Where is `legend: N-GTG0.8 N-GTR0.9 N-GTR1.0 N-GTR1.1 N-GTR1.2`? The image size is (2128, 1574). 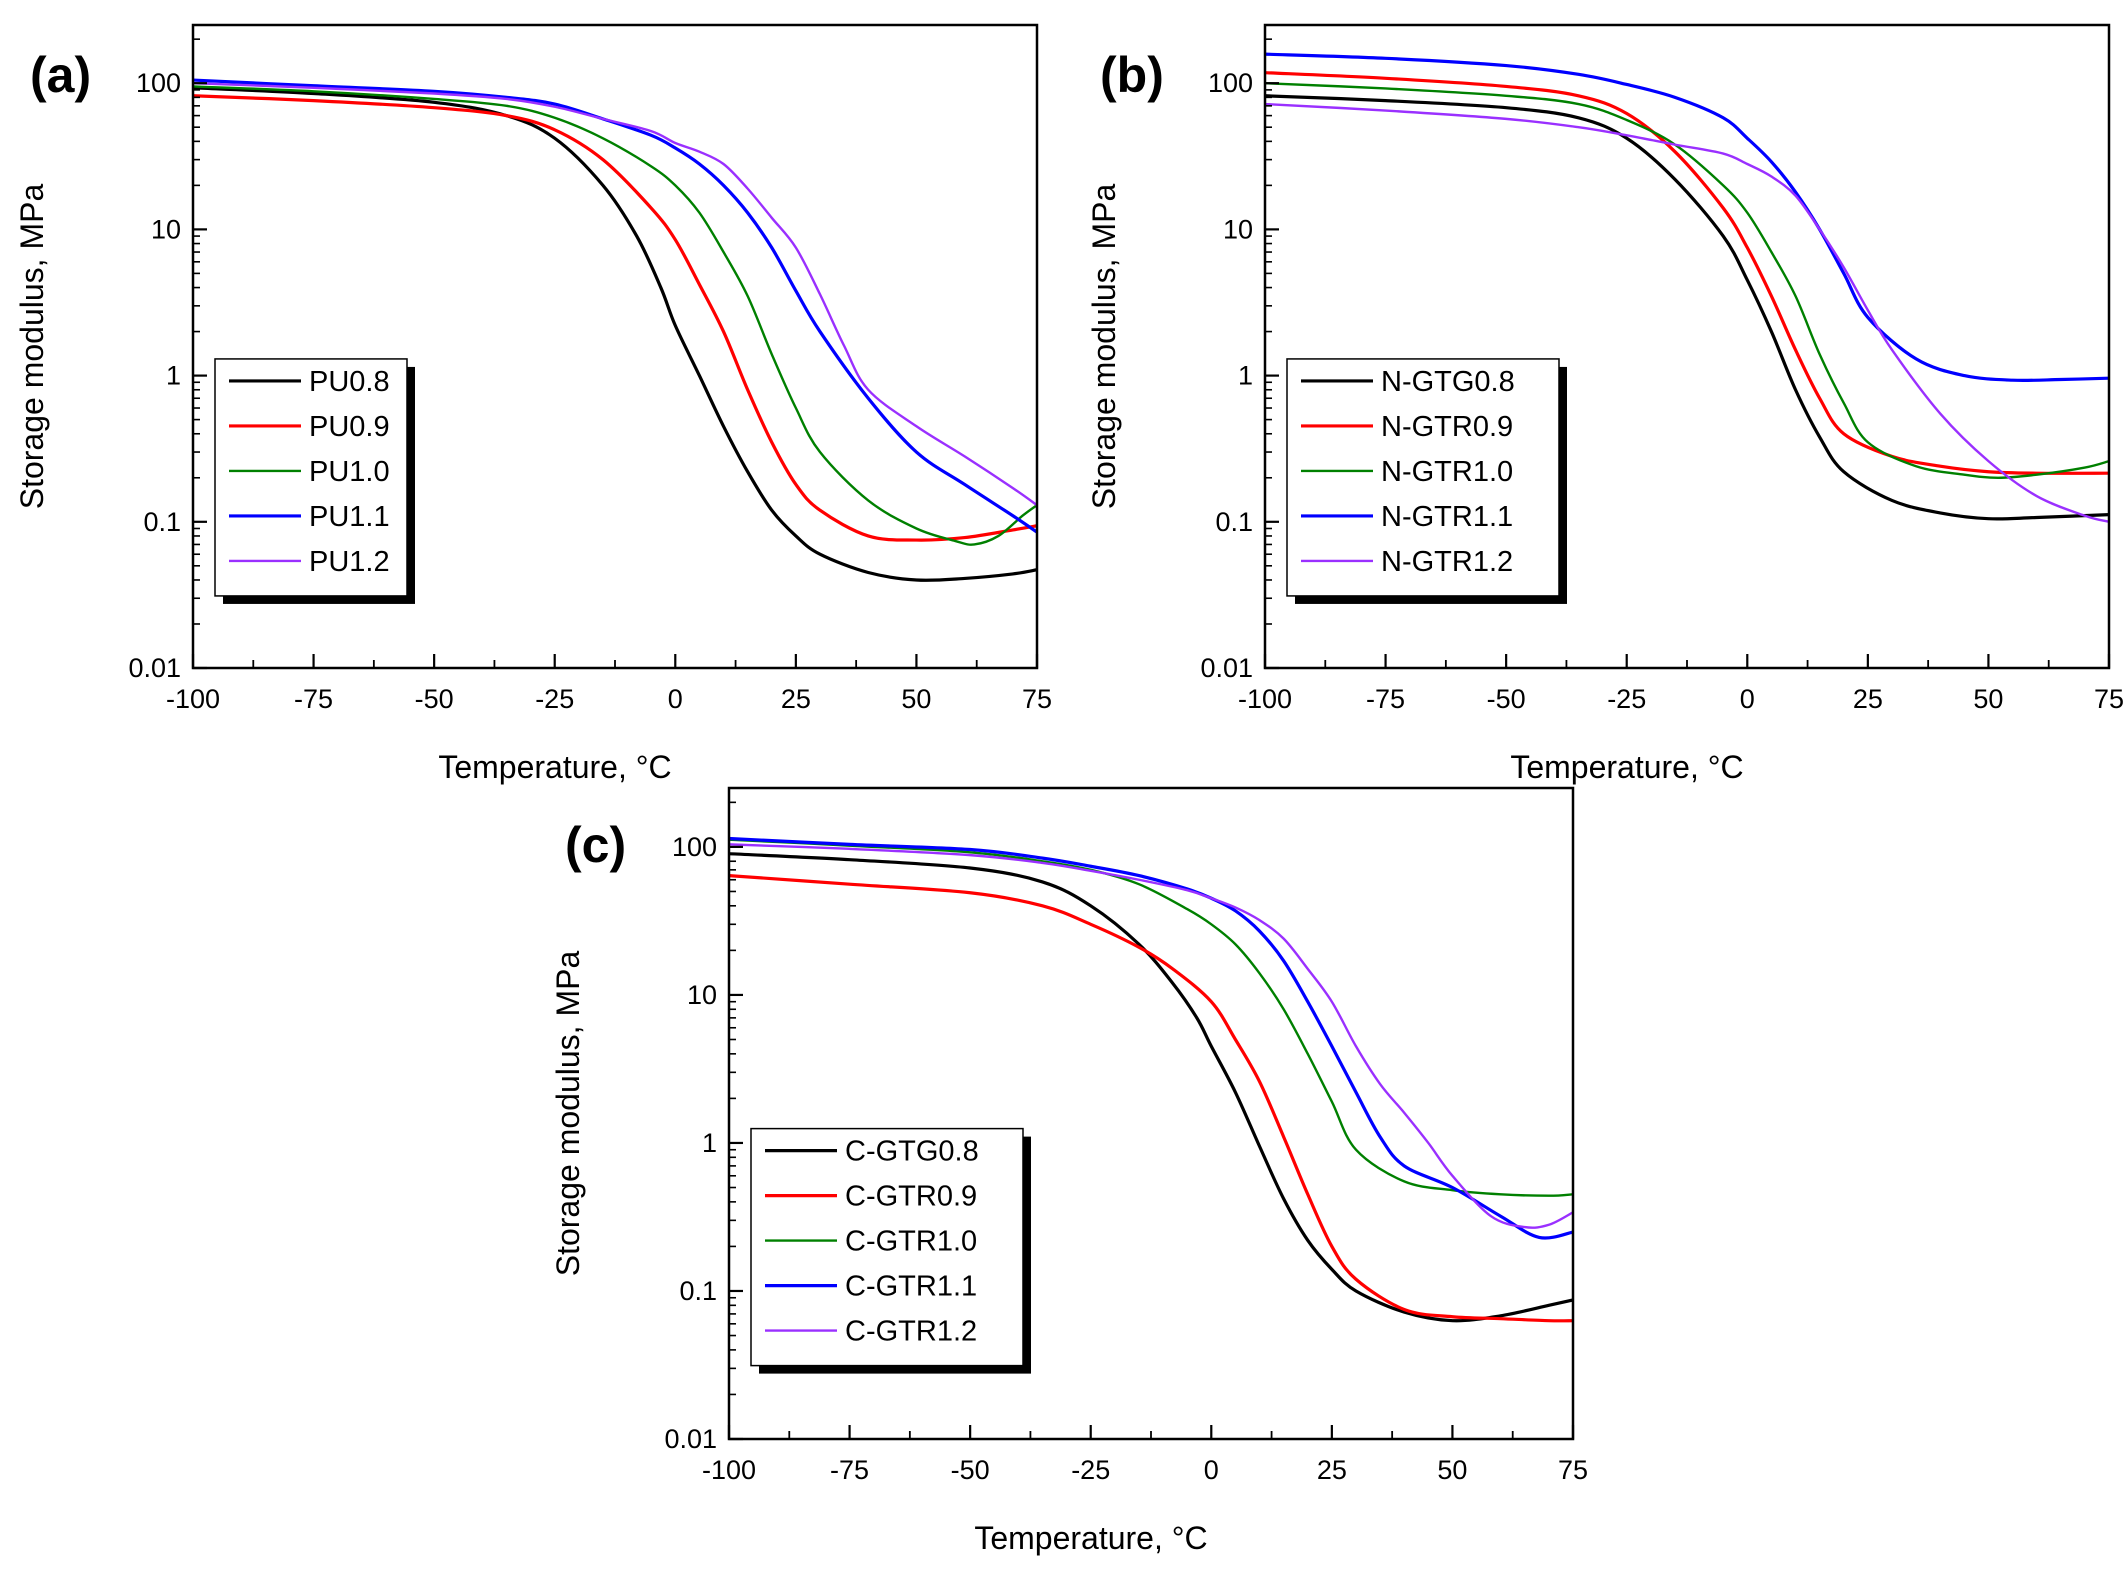
legend: N-GTG0.8 N-GTR0.9 N-GTR1.0 N-GTR1.1 N-GTR1.2 is located at coordinates (1426, 481).